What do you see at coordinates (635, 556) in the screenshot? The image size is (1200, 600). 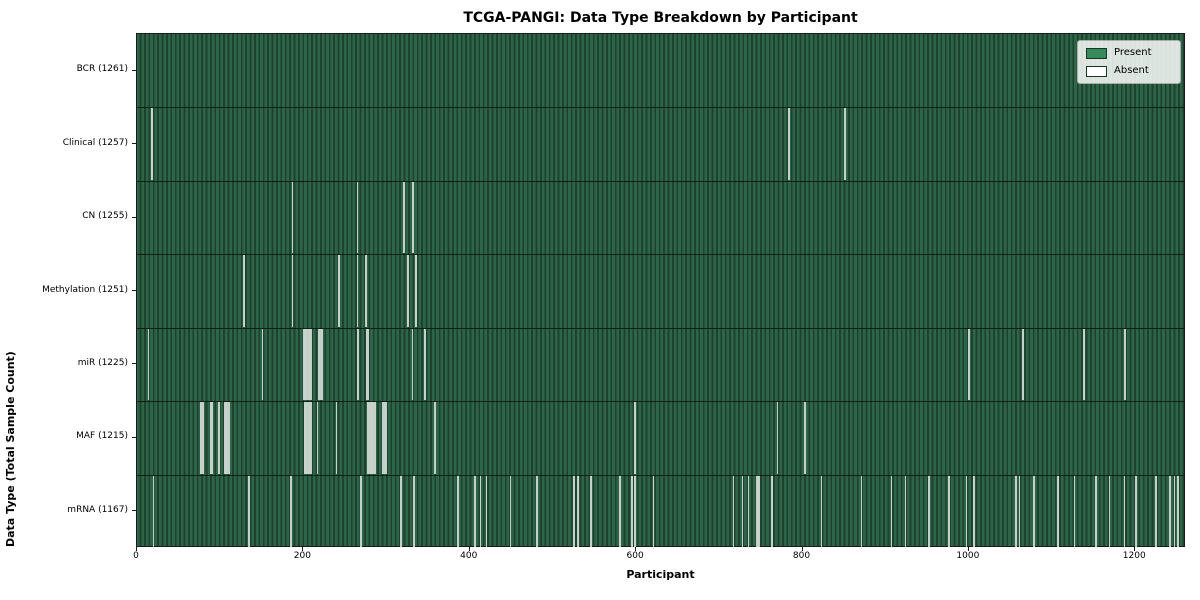 I see `x-tick-label: 600` at bounding box center [635, 556].